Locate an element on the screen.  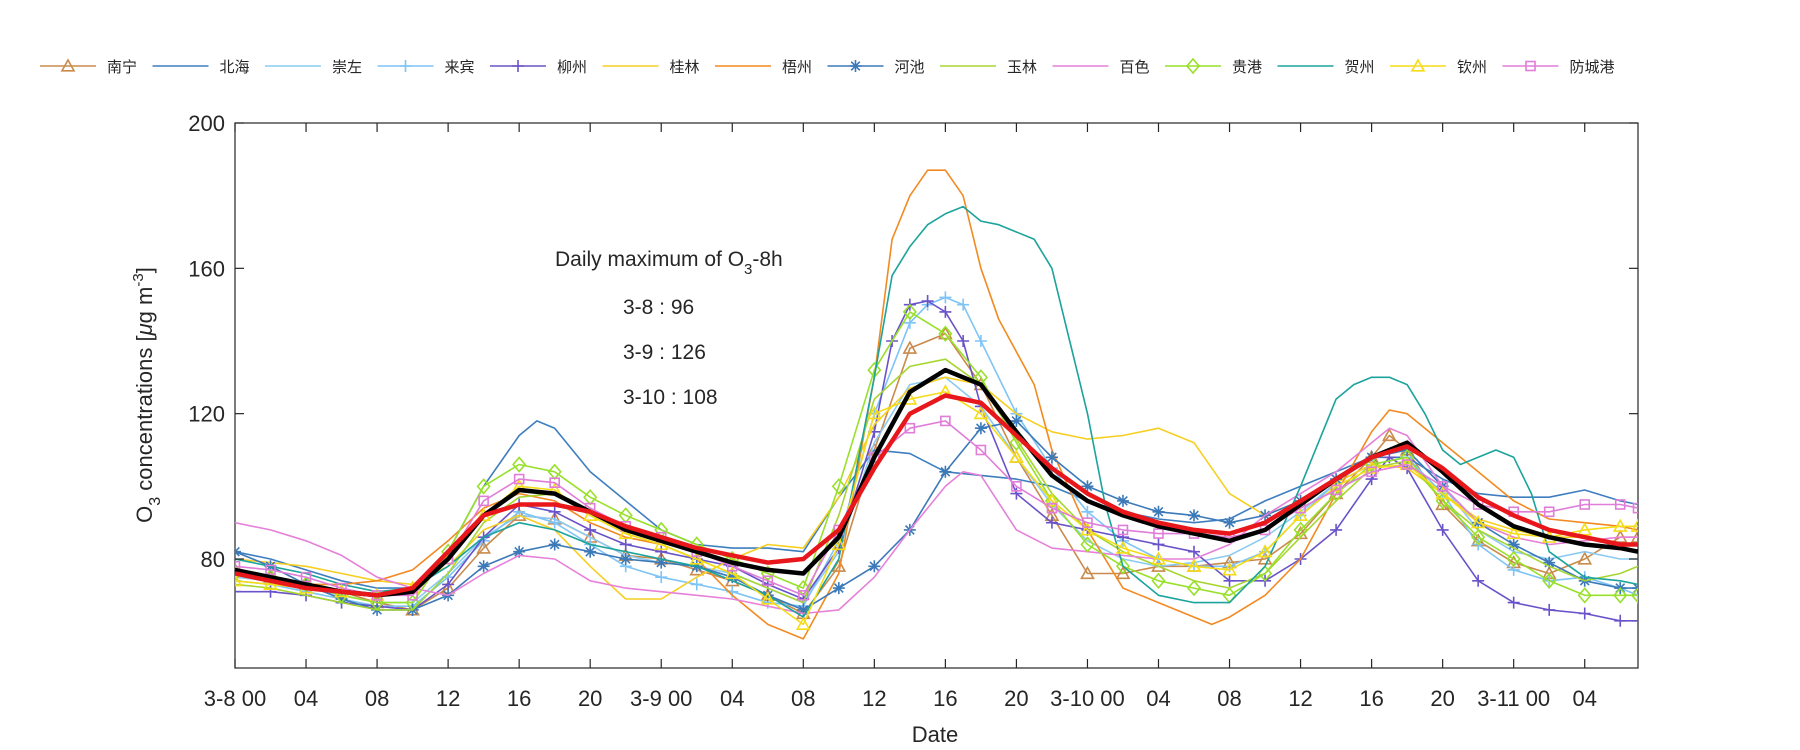
x-tick-label-15: 12 is located at coordinates (1300, 698).